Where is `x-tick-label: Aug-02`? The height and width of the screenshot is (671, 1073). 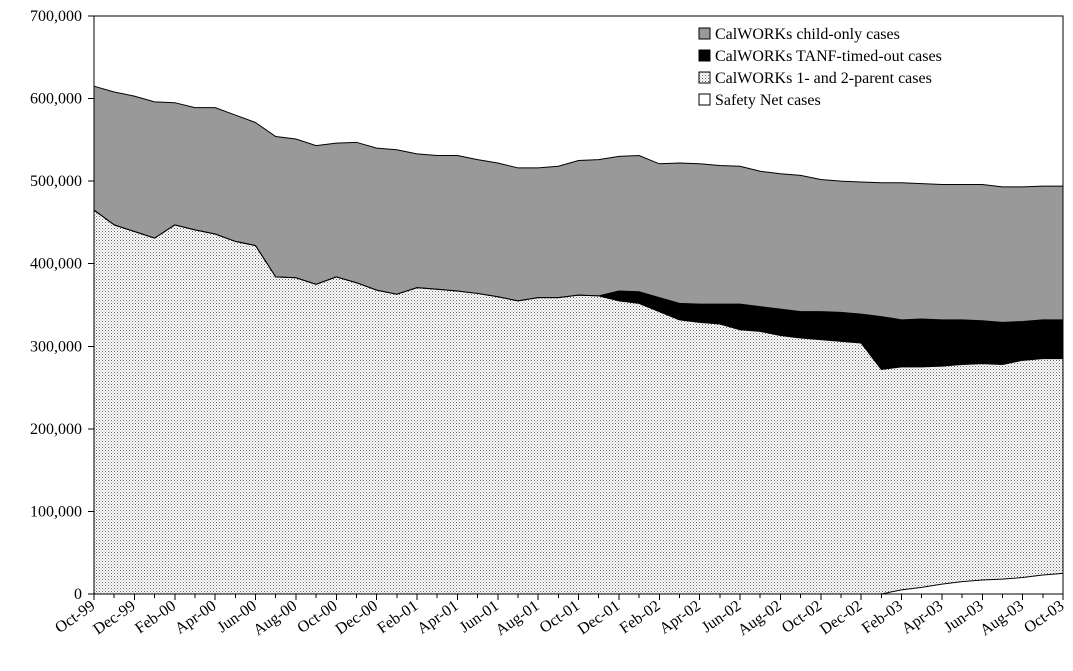
x-tick-label: Aug-02 is located at coordinates (760, 618).